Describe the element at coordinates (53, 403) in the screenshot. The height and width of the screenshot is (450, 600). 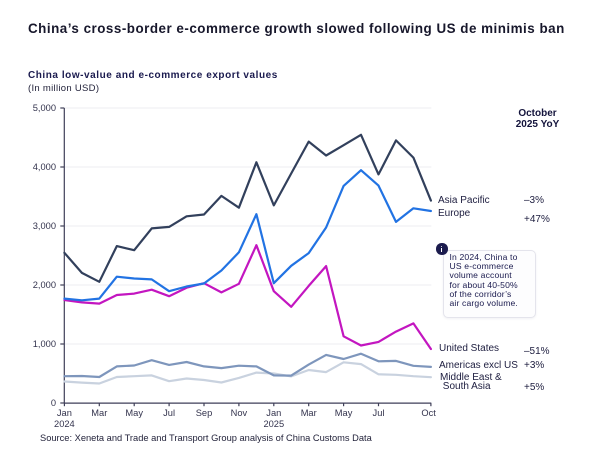
I see `svg-text: 0` at that location.